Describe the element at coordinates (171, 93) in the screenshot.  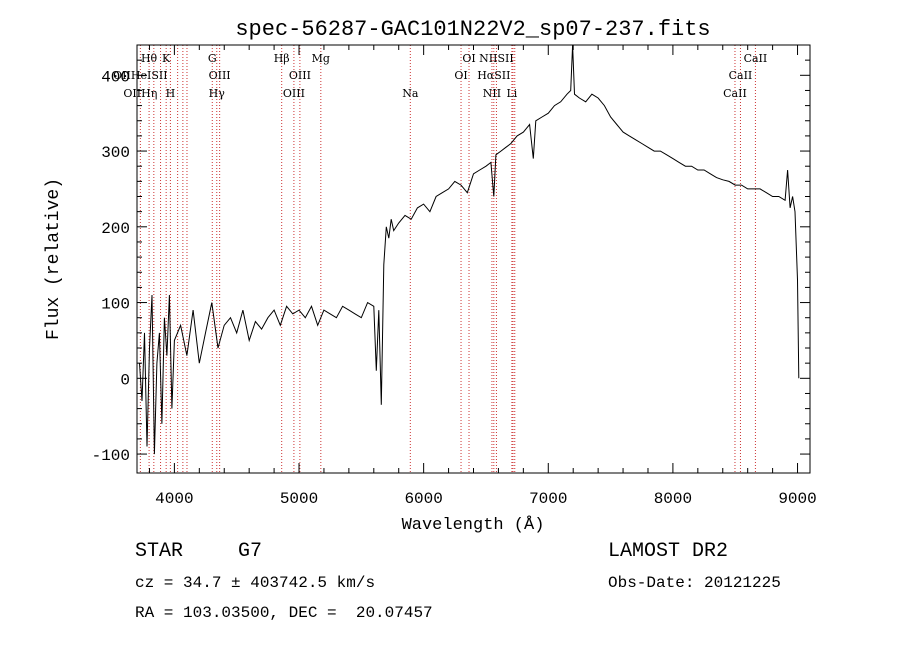
I see `line-label: H` at that location.